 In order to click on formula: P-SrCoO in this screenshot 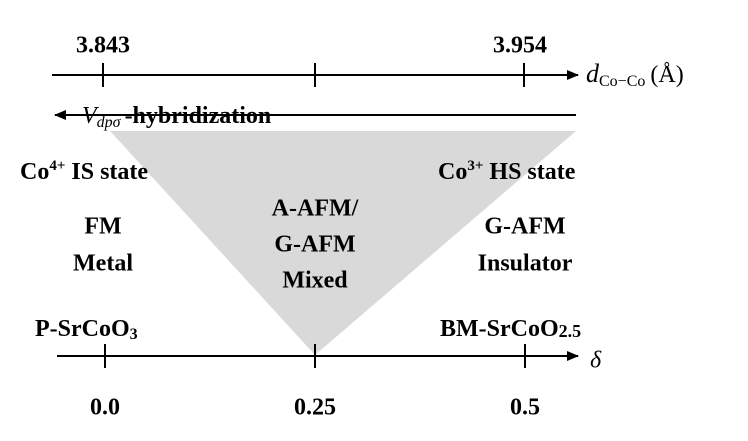, I will do `click(82, 329)`.